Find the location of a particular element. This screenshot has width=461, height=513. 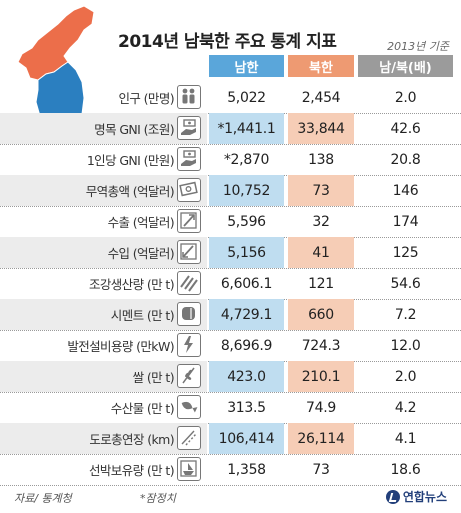

cement-icon is located at coordinates (189, 314).